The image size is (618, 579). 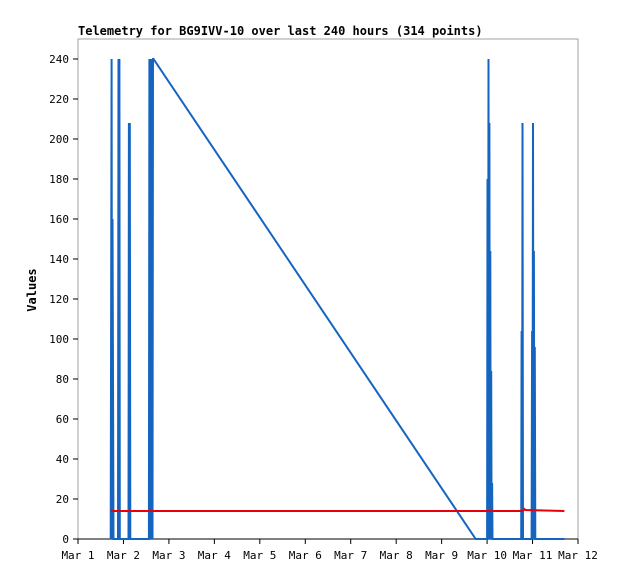 I want to click on x-tick-label: Mar 4, so click(x=214, y=555).